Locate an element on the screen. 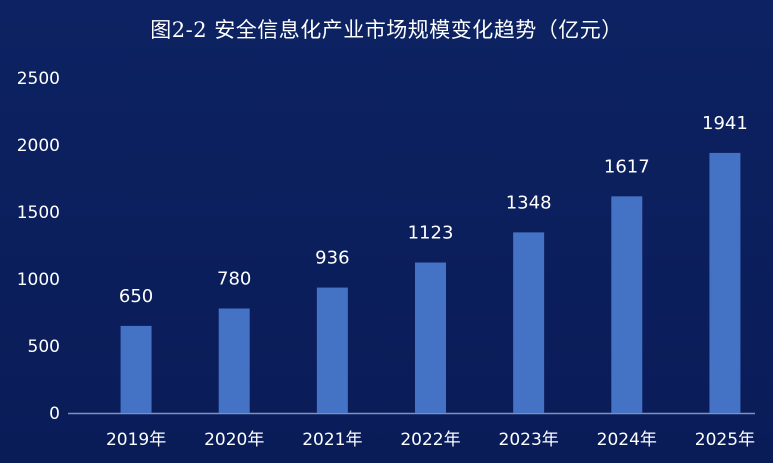 The width and height of the screenshot is (773, 463). data-label: 936 is located at coordinates (332, 258).